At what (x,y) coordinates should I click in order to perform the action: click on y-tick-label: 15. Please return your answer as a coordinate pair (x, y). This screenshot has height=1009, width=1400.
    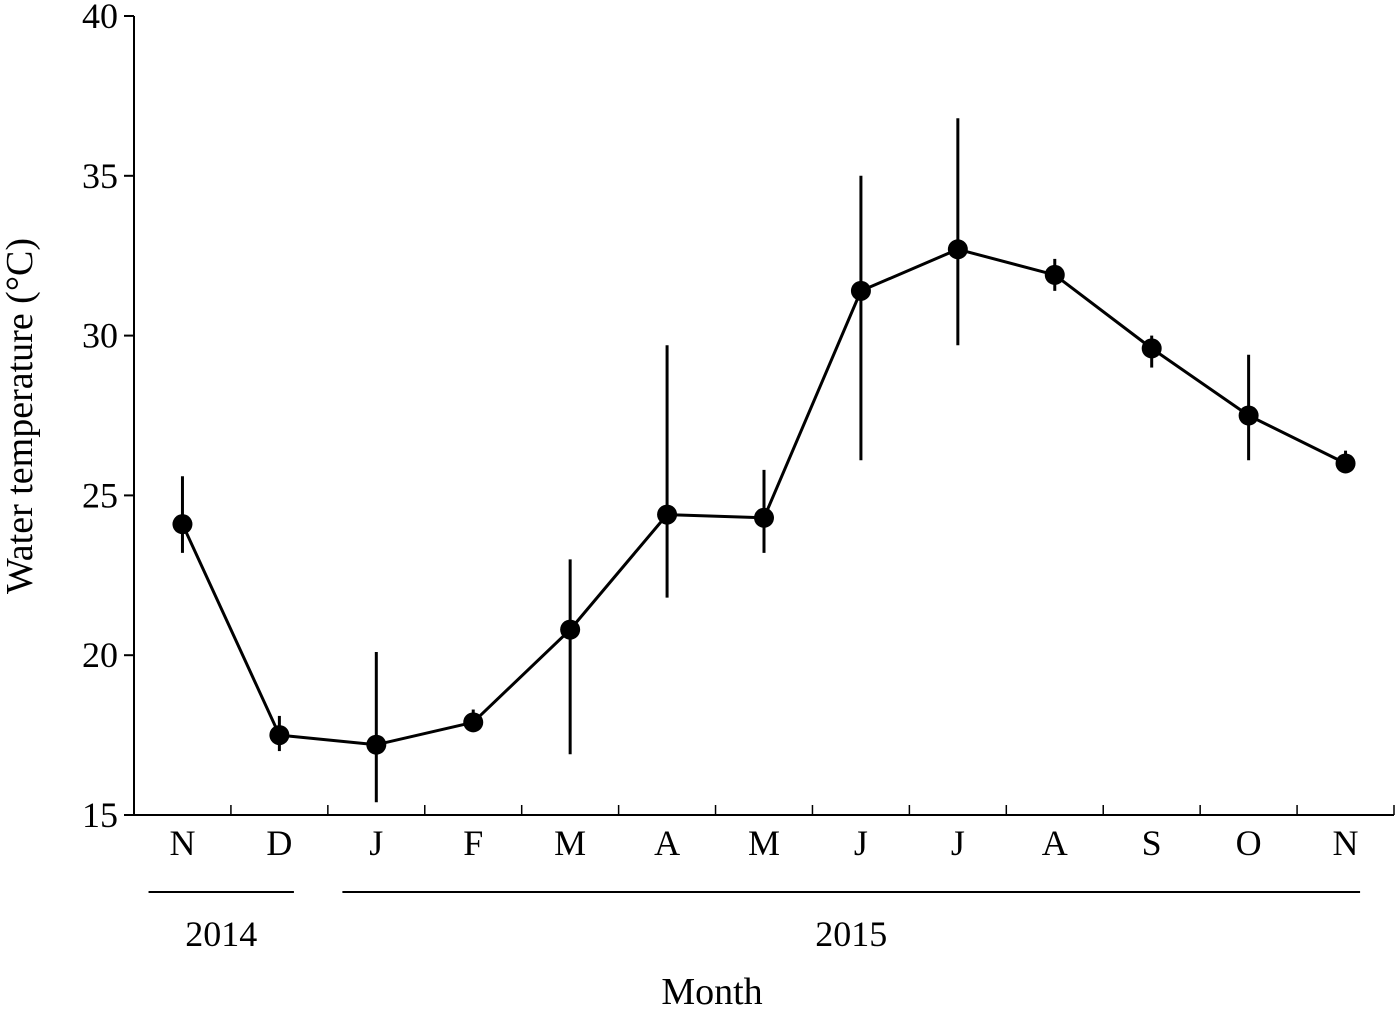
    Looking at the image, I should click on (100, 815).